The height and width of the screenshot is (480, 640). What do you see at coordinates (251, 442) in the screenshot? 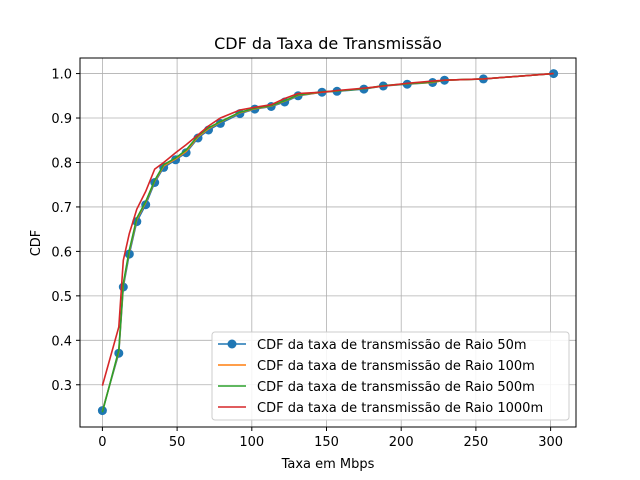
I see `x-tick-label: 100` at bounding box center [251, 442].